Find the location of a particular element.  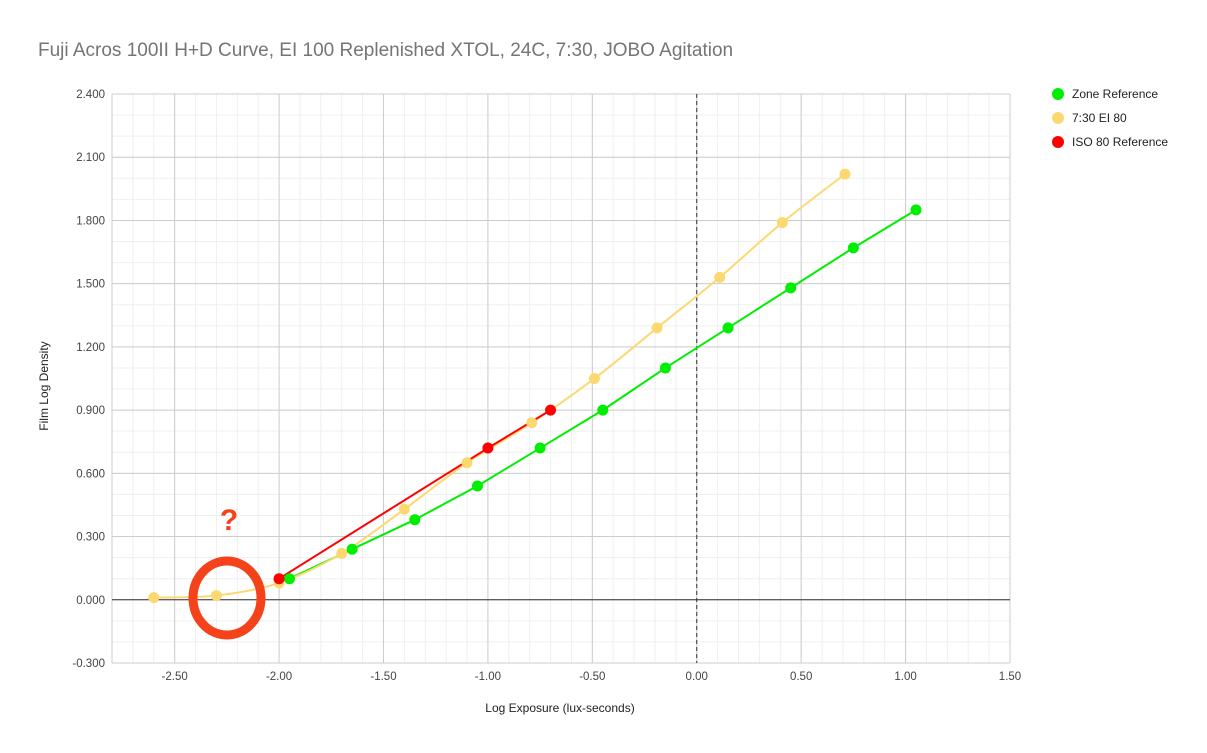

legend-item: ISO 80 Reference is located at coordinates (1110, 142).